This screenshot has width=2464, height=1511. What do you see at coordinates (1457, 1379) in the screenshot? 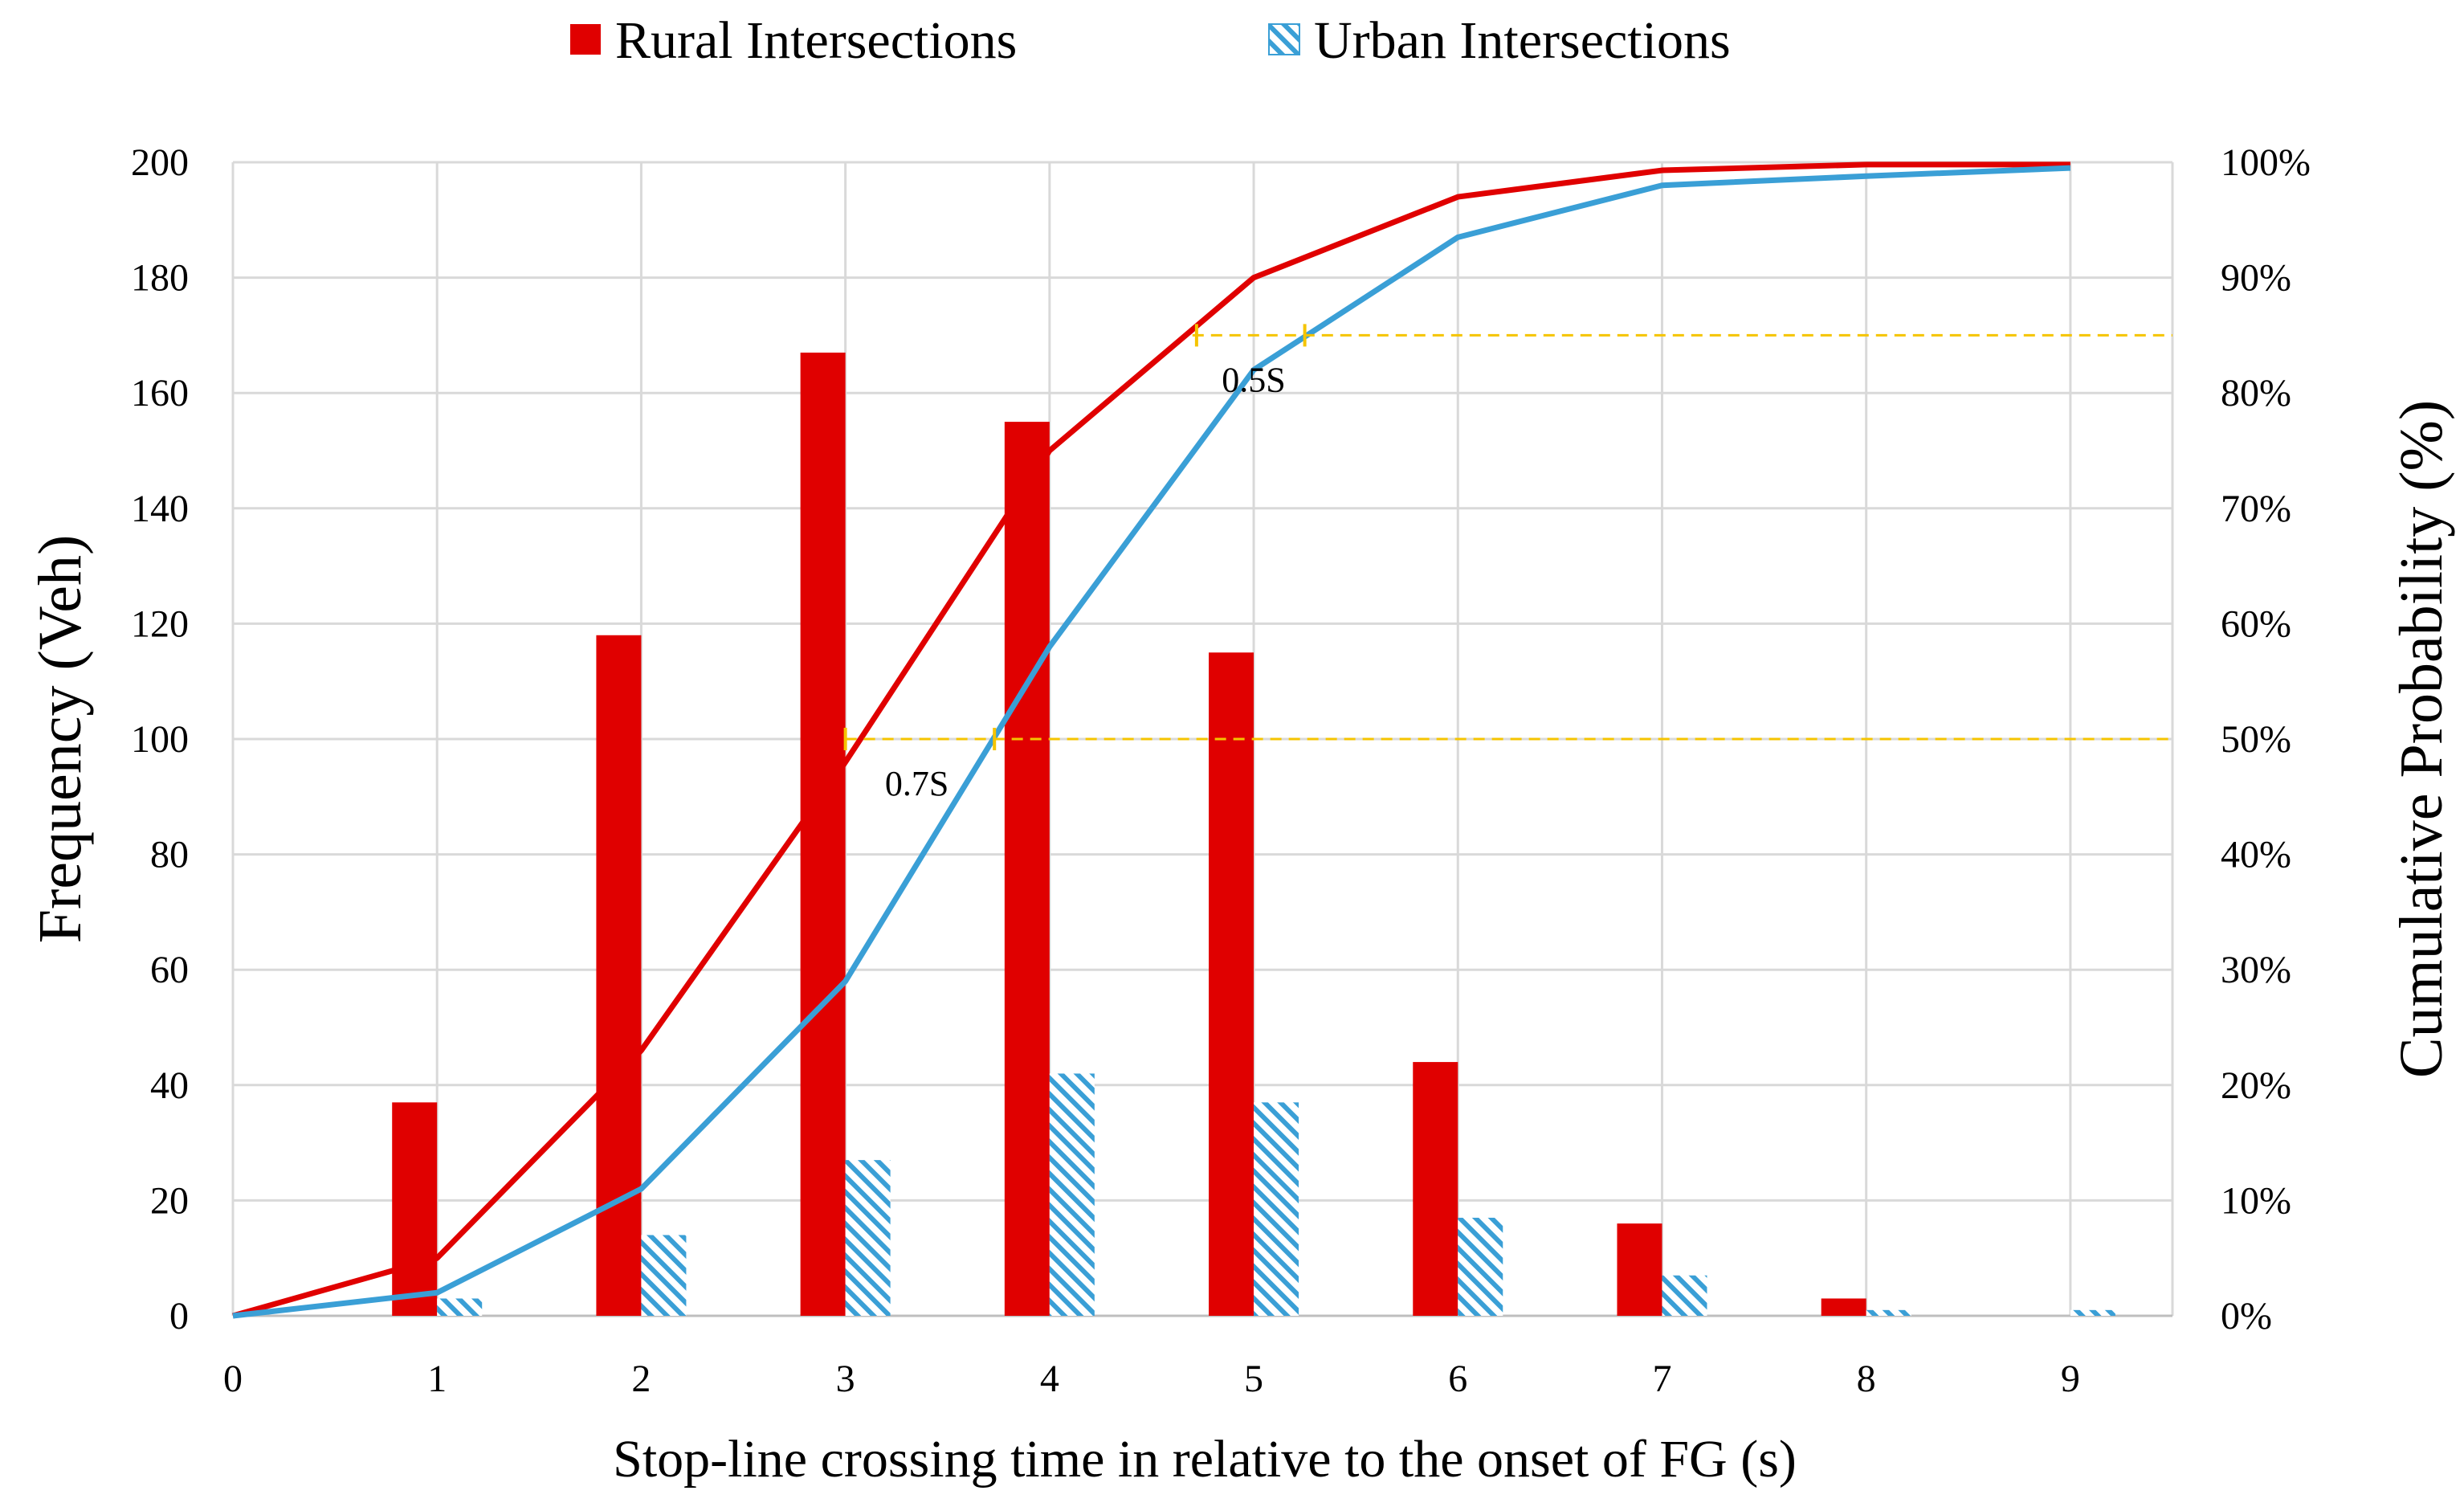
I see `x-tick-label: 6` at bounding box center [1457, 1379].